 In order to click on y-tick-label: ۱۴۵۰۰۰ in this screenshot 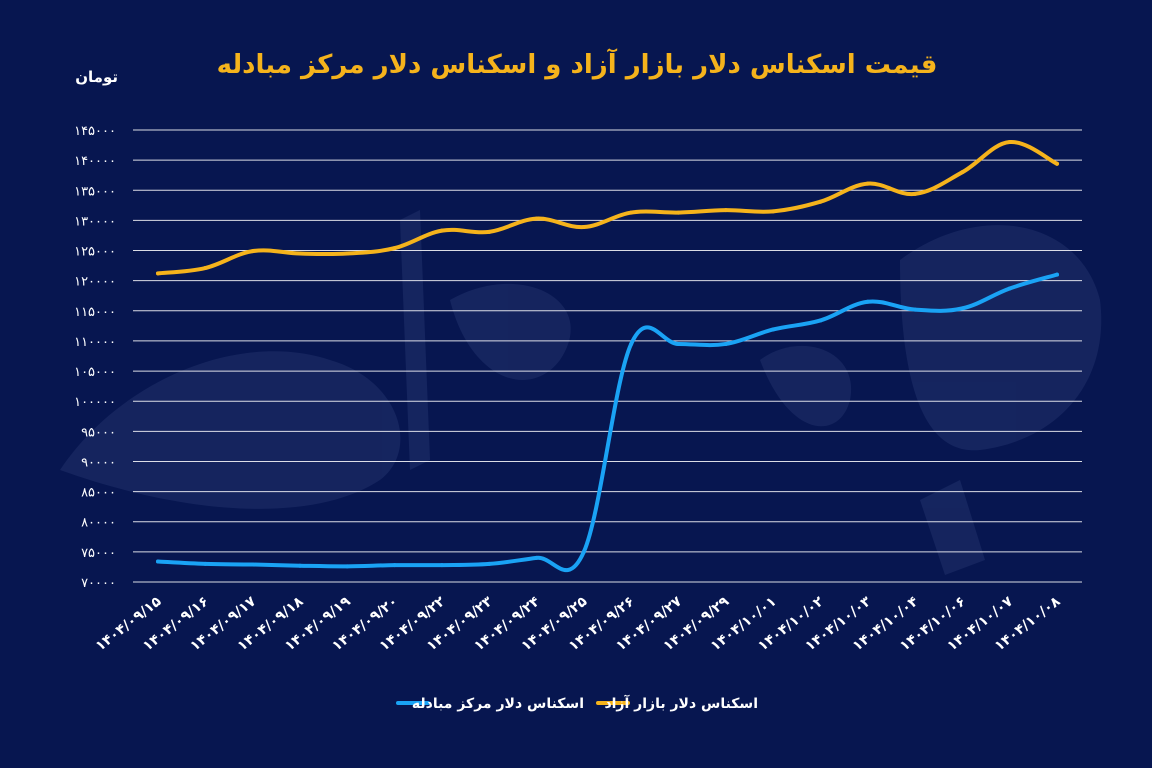, I will do `click(95, 131)`.